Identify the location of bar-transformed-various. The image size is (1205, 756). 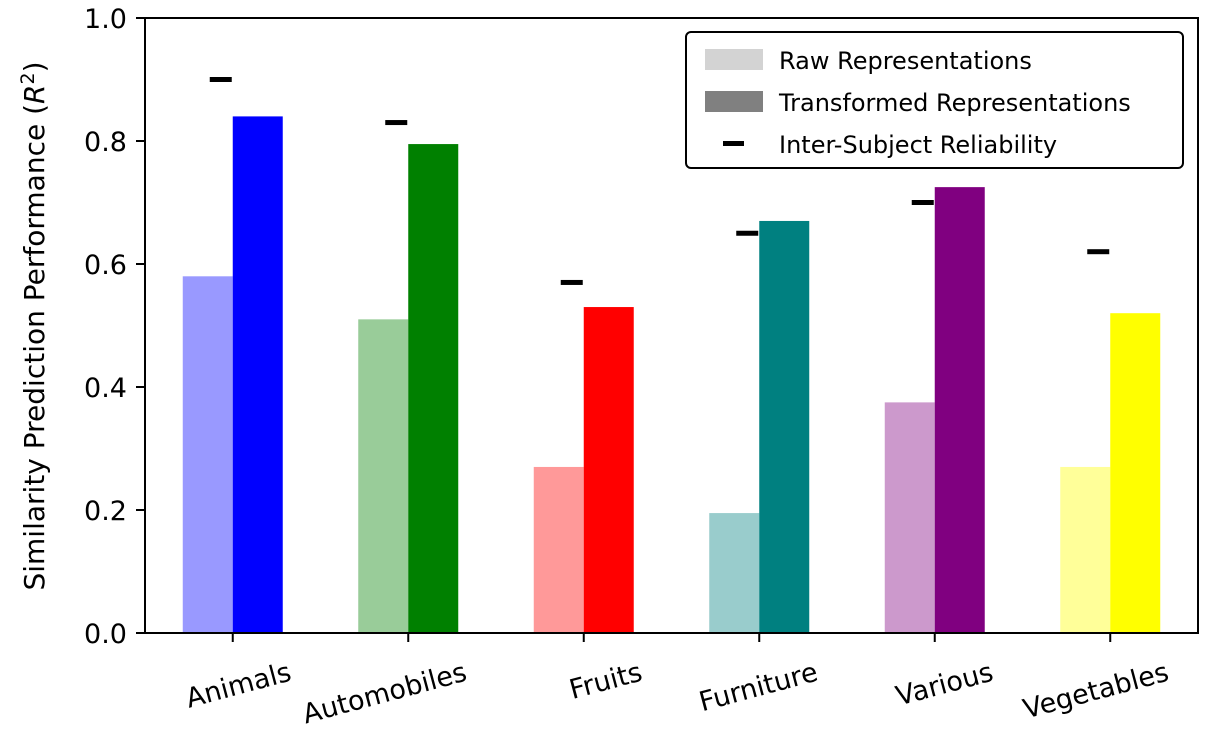
(959, 410).